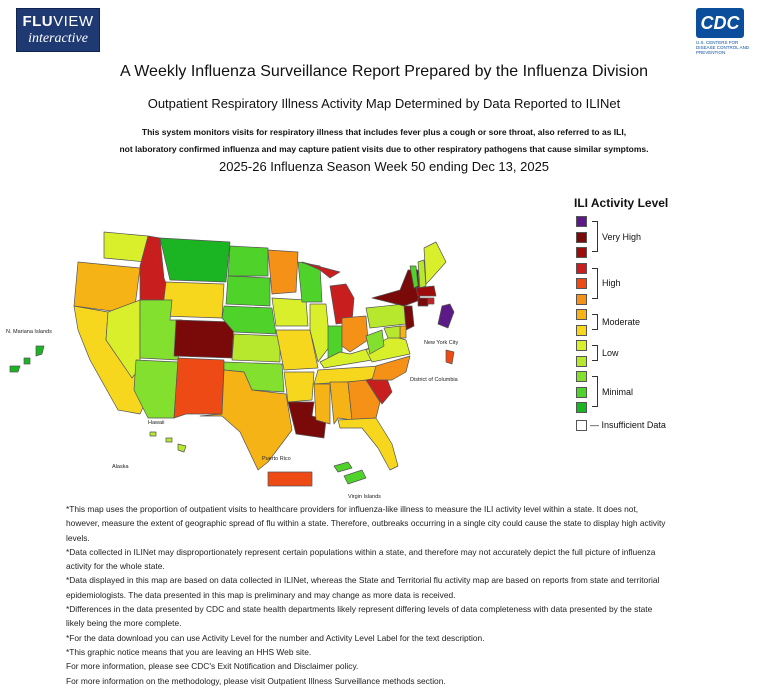 The height and width of the screenshot is (697, 768). What do you see at coordinates (628, 424) in the screenshot?
I see `legend-label-insufficient: — Insufficient Data` at bounding box center [628, 424].